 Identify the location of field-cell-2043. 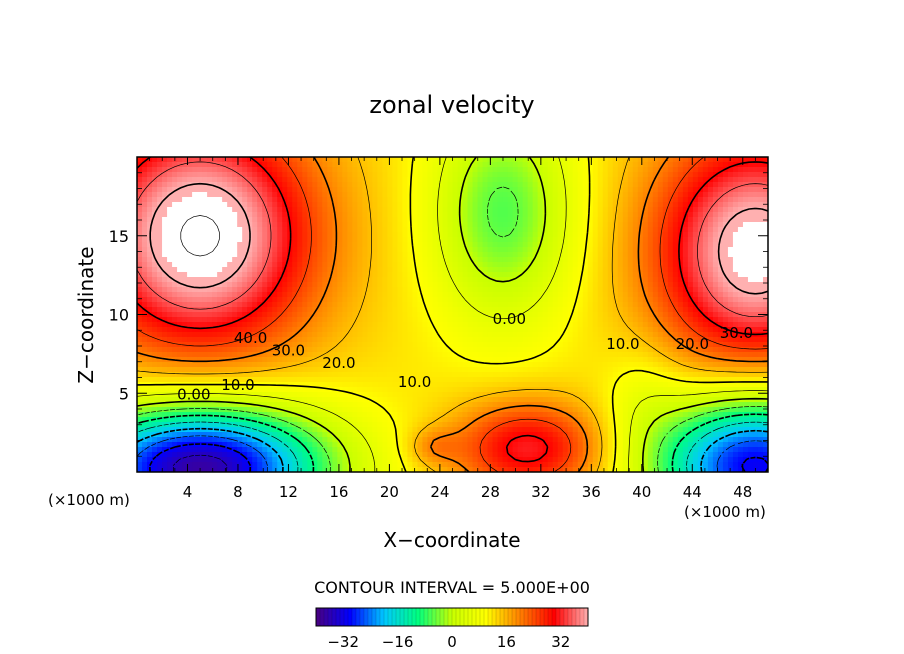
(275, 240).